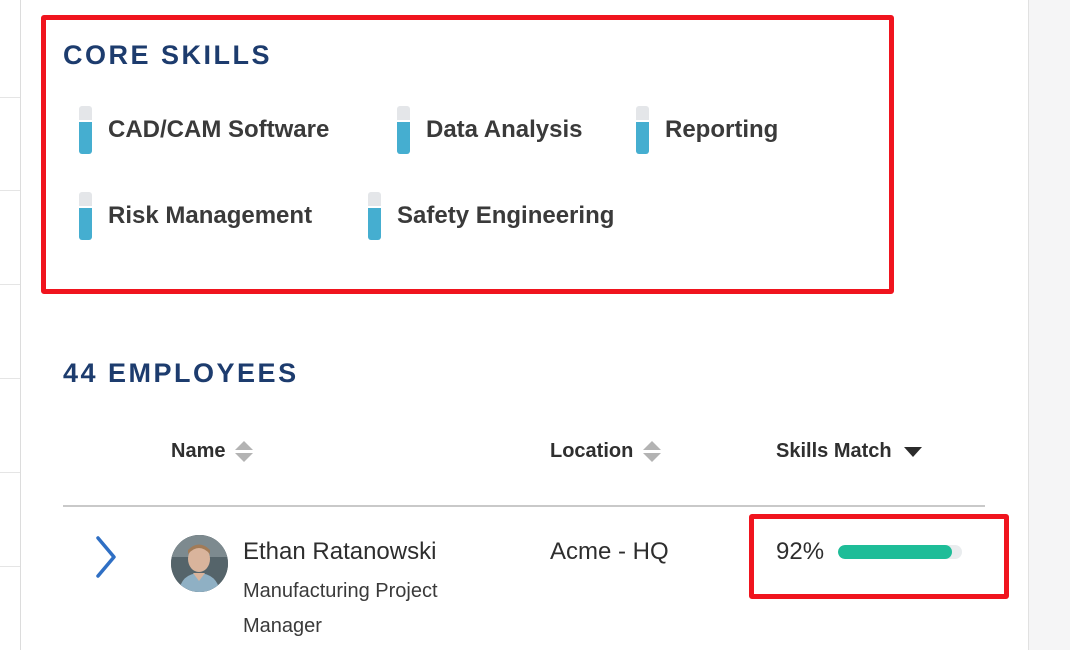  What do you see at coordinates (834, 451) in the screenshot?
I see `column-header-label: Skills Match` at bounding box center [834, 451].